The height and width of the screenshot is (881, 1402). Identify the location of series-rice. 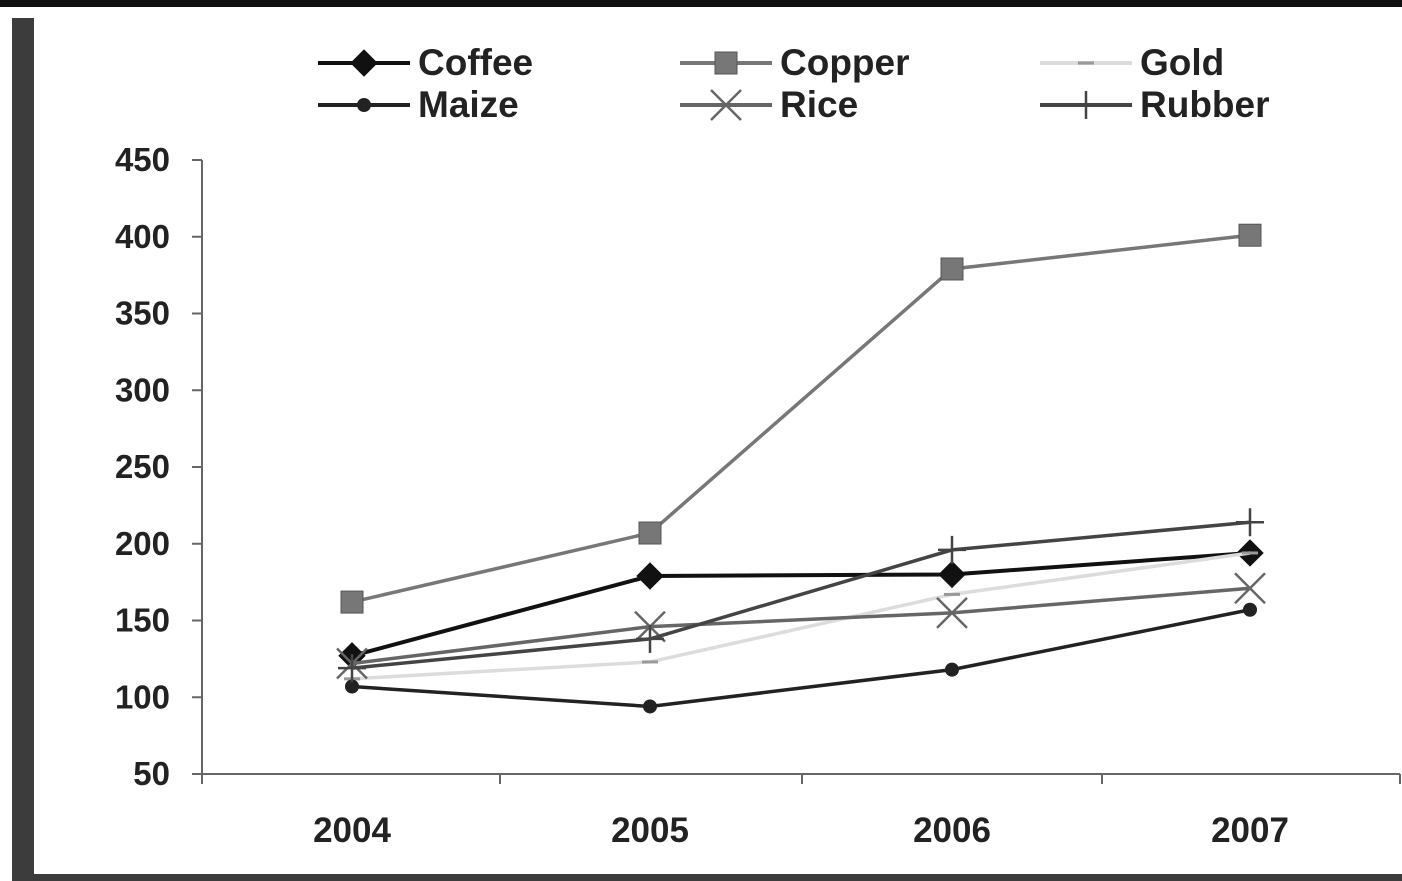
(801, 626).